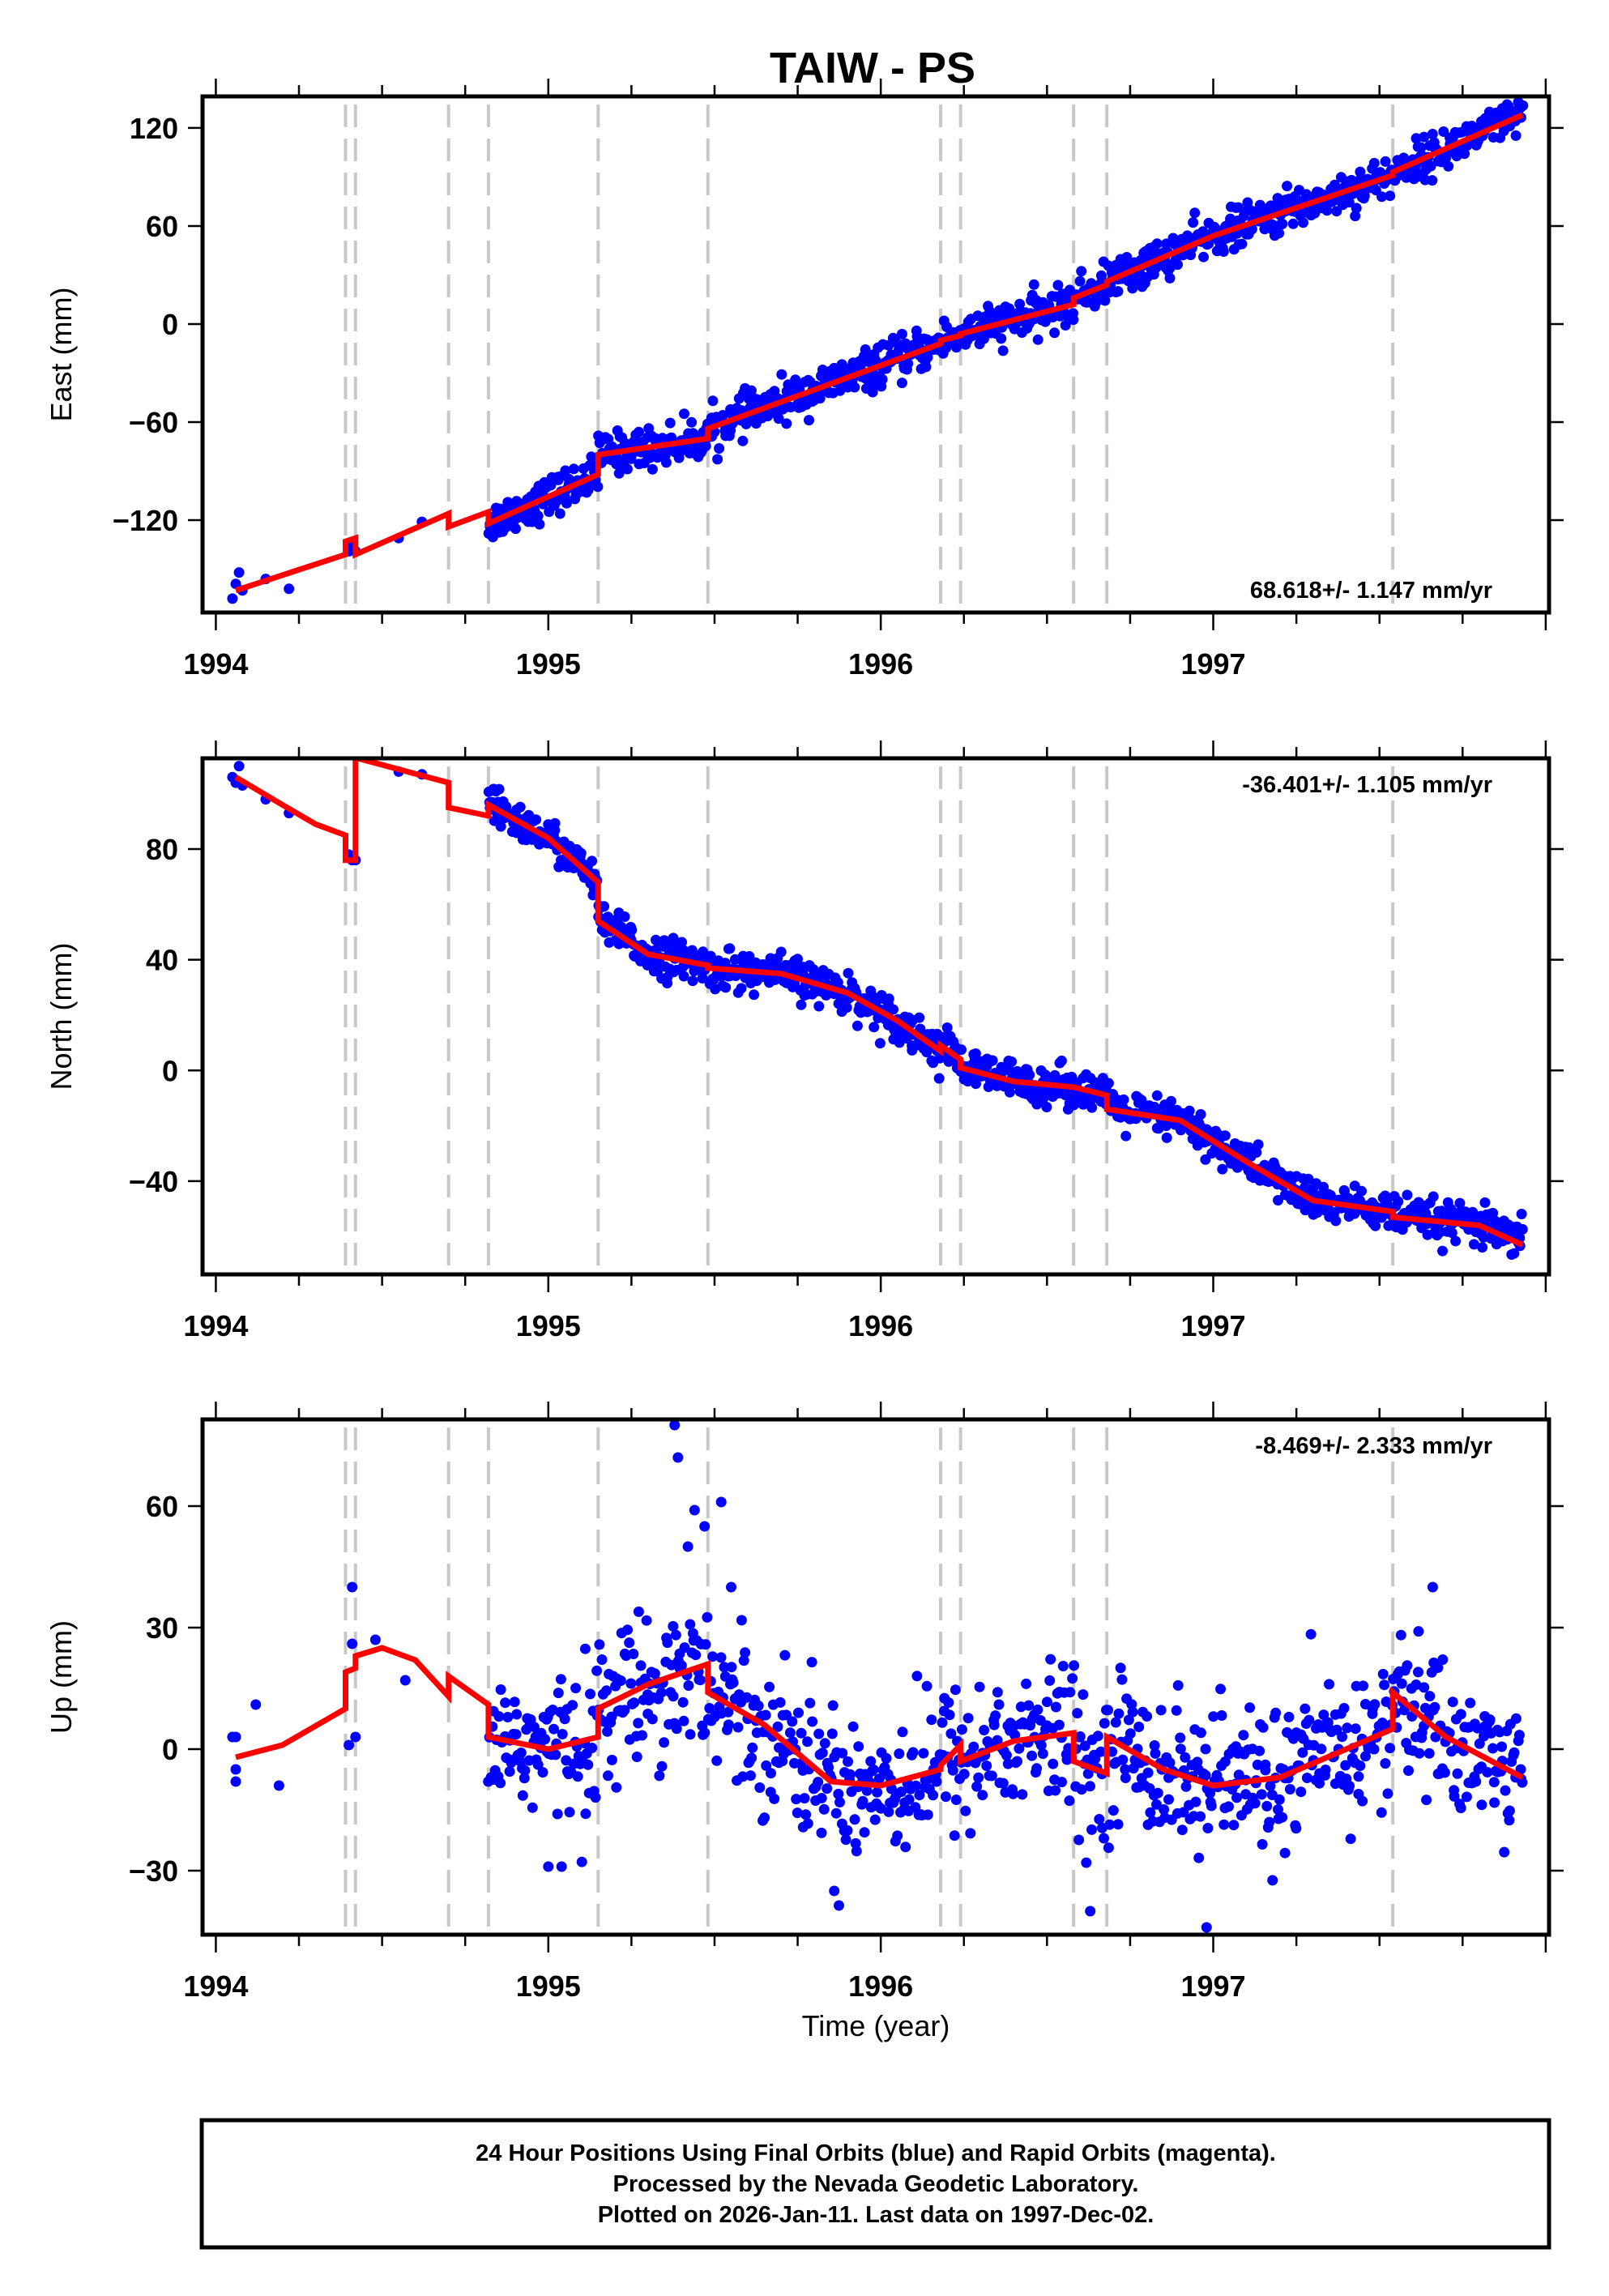  What do you see at coordinates (153, 423) in the screenshot?
I see `y-tick-label: −60` at bounding box center [153, 423].